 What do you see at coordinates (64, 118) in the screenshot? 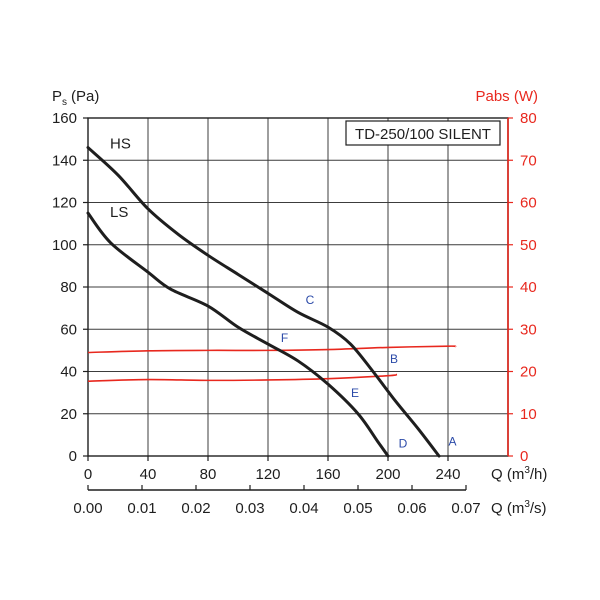
I see `y-left-tick-label: 160` at bounding box center [64, 118].